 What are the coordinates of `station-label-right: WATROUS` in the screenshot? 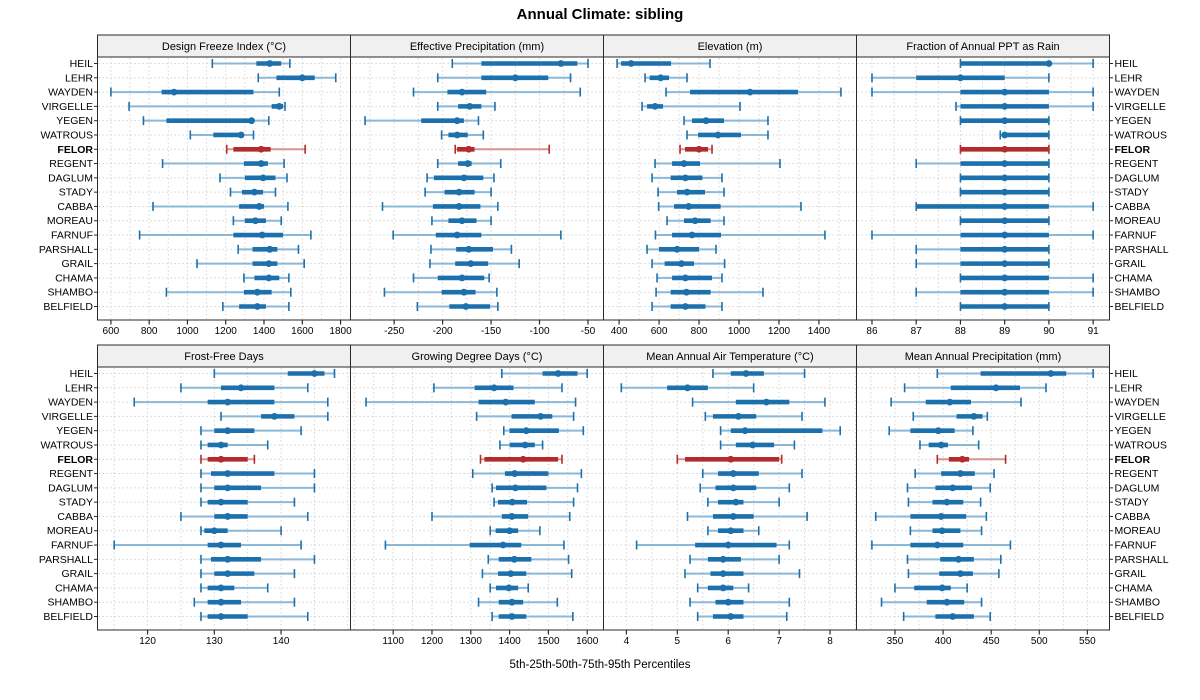 It's located at (1141, 445).